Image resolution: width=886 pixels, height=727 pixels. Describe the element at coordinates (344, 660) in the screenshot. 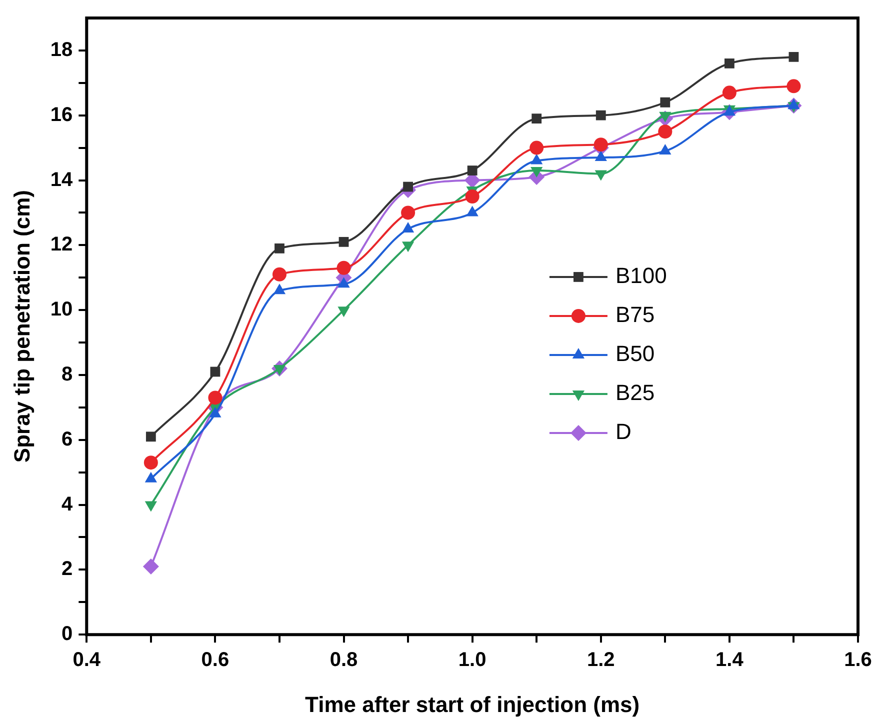

I see `x-tick-label: 0.8` at that location.